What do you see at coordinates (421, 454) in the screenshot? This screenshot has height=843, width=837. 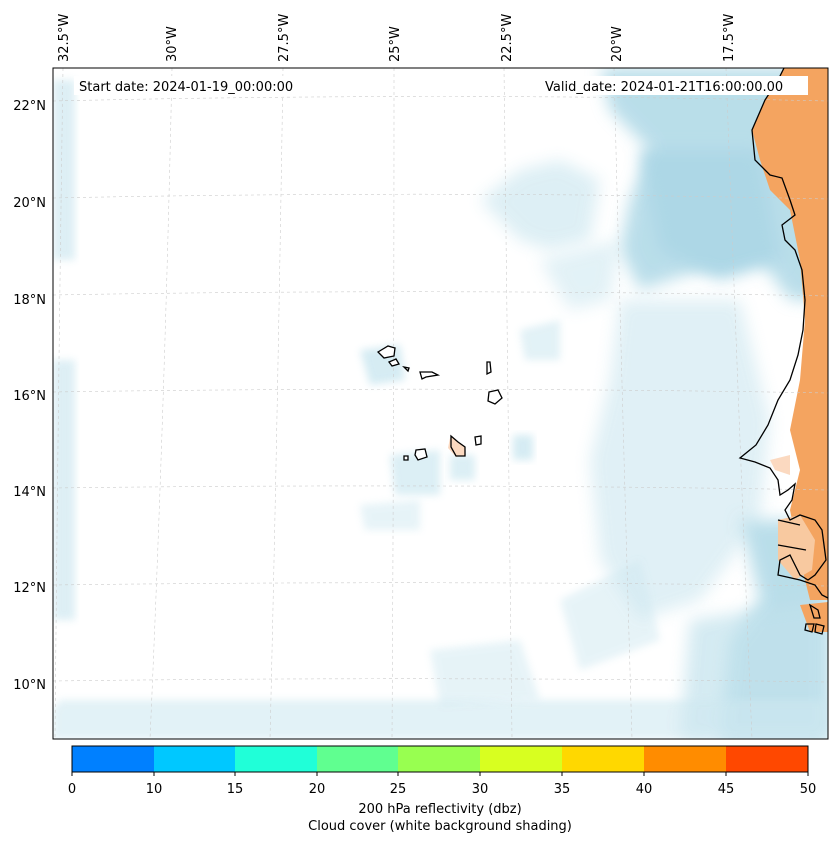 I see `island-fogo` at bounding box center [421, 454].